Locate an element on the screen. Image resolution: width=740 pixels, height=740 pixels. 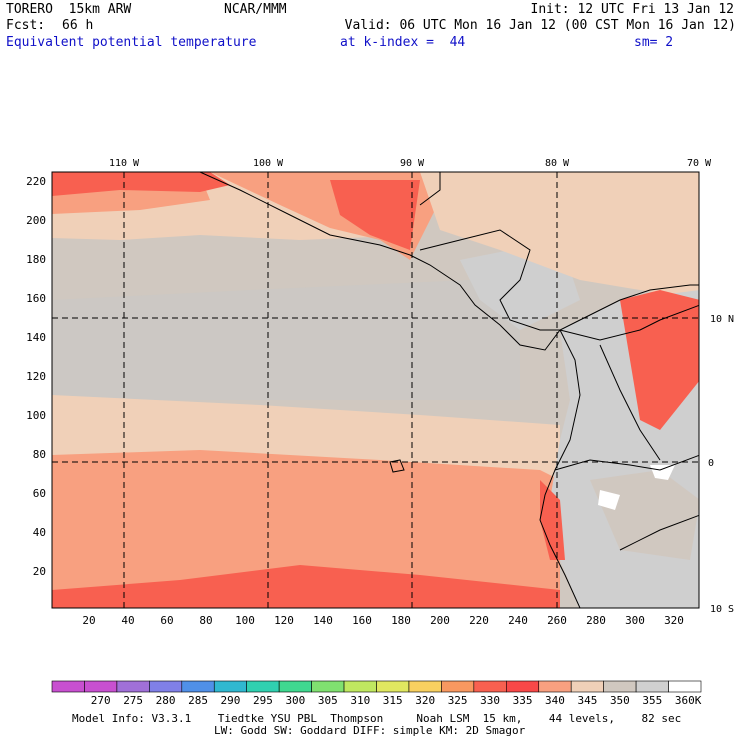
org-label: NCAR/MMM is located at coordinates (255, 9).